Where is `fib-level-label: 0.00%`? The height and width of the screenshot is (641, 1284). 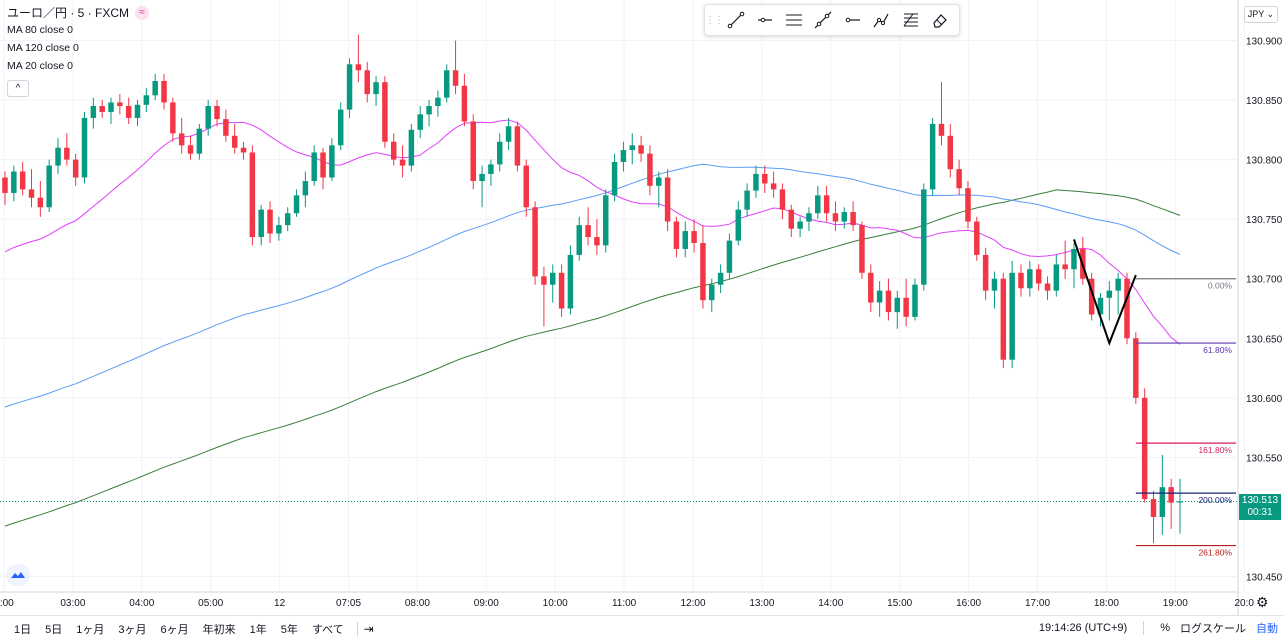
fib-level-label: 0.00% is located at coordinates (1220, 286).